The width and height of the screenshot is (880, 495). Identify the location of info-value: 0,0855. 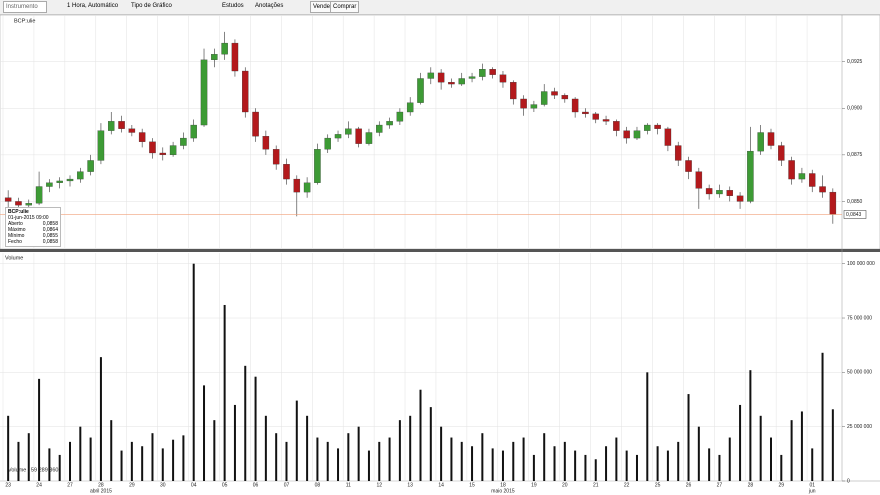
(50, 236).